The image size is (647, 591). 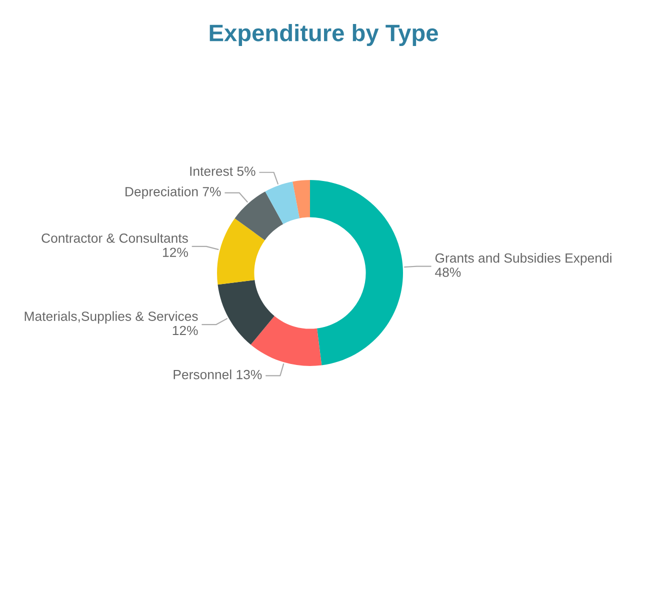 I want to click on slice-label: Personnel 13%, so click(x=218, y=375).